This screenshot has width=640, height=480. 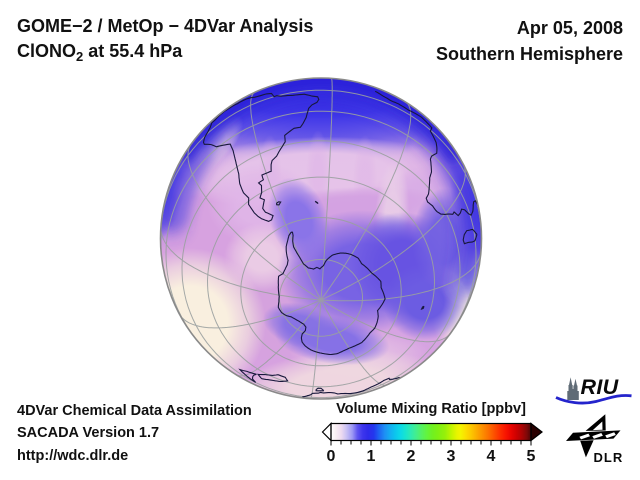 What do you see at coordinates (600, 387) in the screenshot?
I see `svg-text: RIU` at bounding box center [600, 387].